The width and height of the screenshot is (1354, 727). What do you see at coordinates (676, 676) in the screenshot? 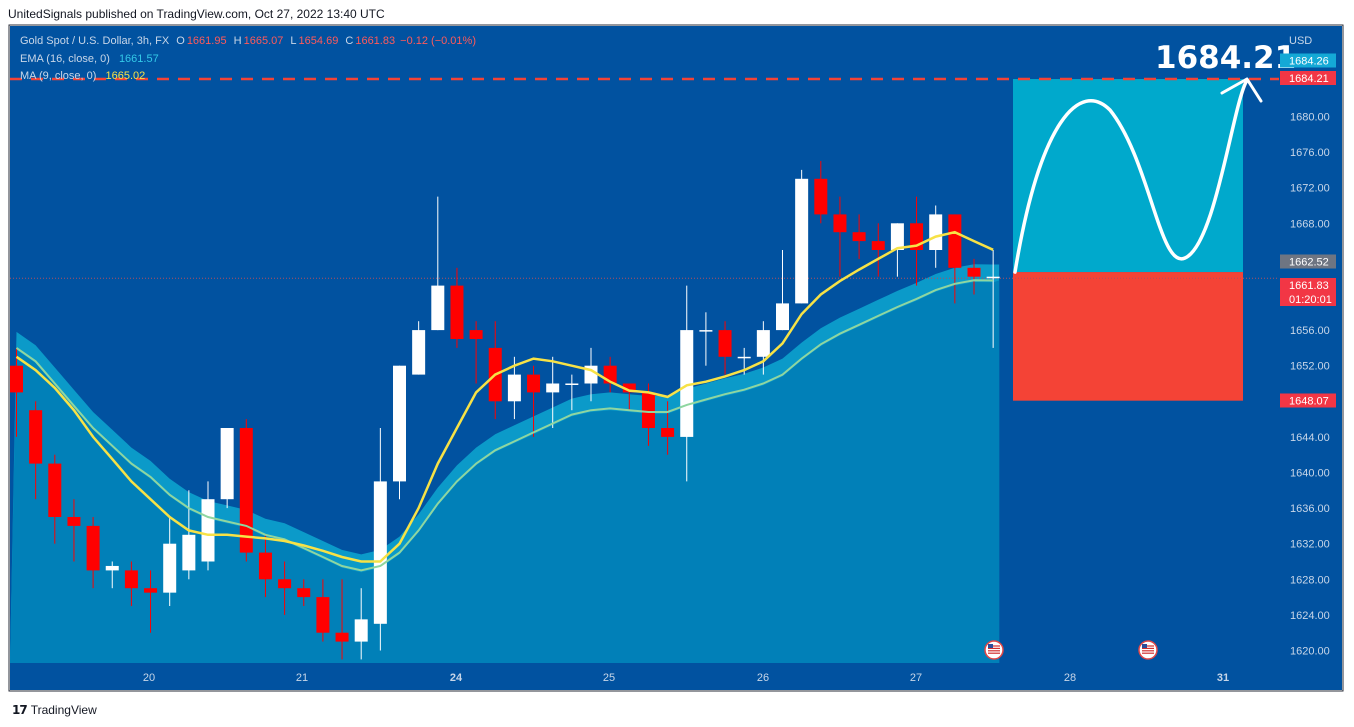
I see `time-scale-background` at bounding box center [676, 676].